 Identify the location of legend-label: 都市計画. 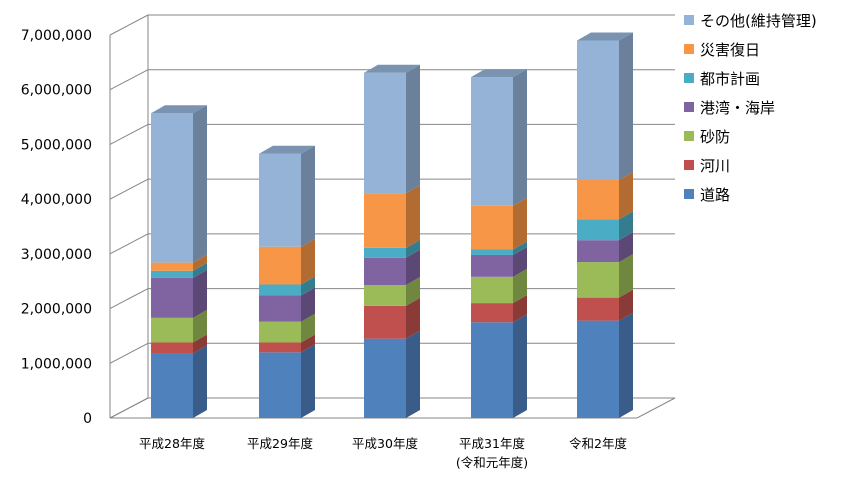
(730, 79).